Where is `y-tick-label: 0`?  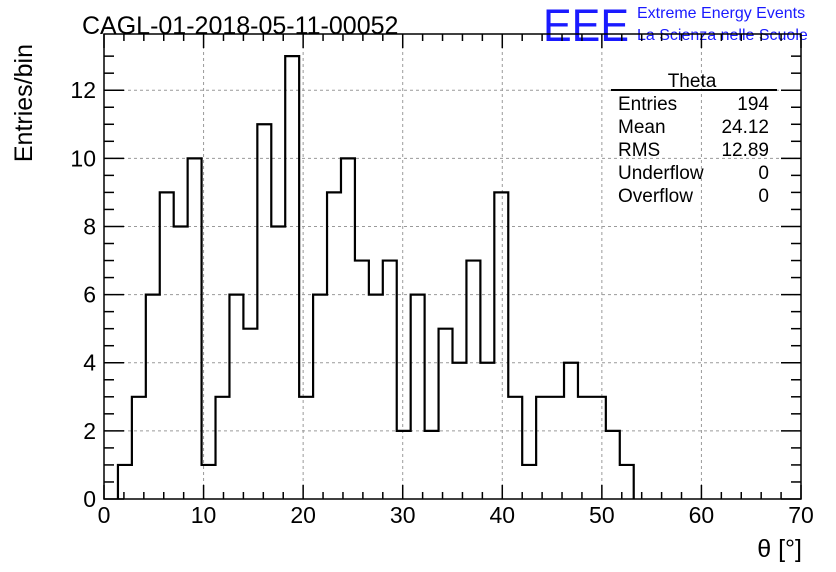 y-tick-label: 0 is located at coordinates (89, 499).